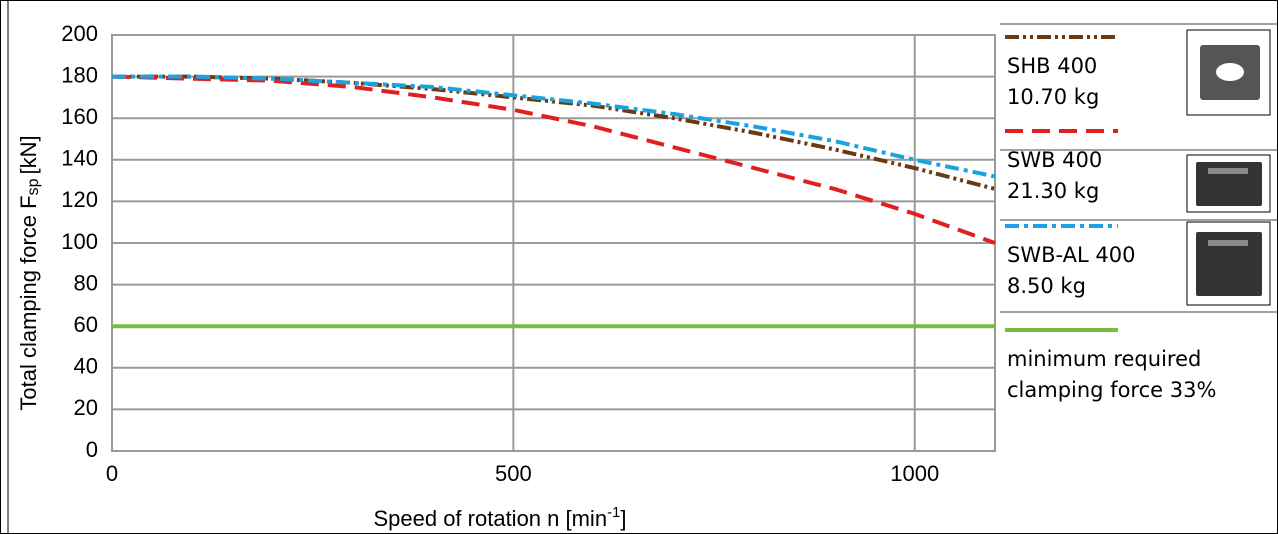  Describe the element at coordinates (112, 473) in the screenshot. I see `x-tick-label: 0` at that location.